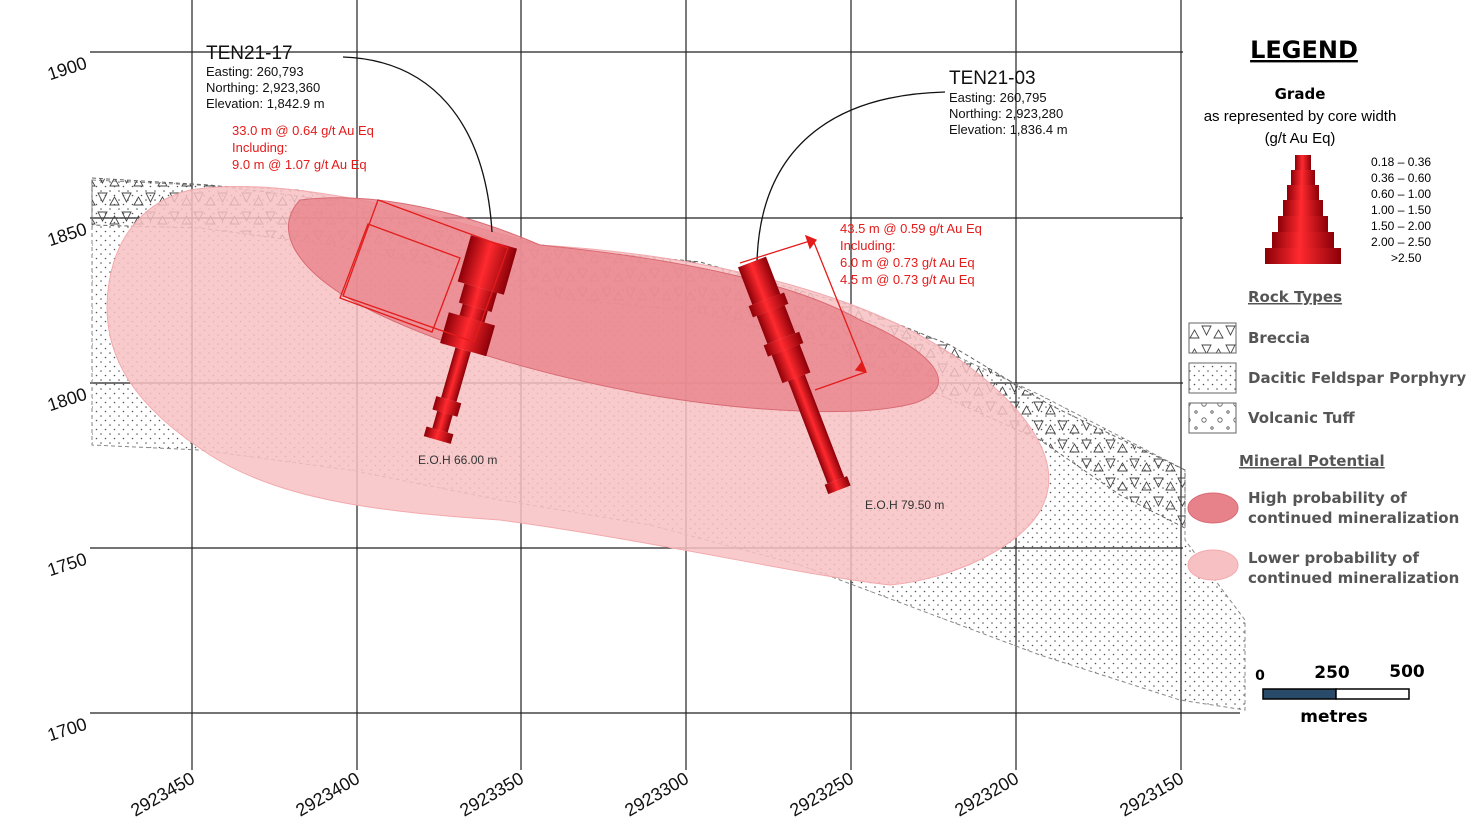 This screenshot has width=1475, height=835. Describe the element at coordinates (67, 234) in the screenshot. I see `y-tick-label: 1850` at that location.